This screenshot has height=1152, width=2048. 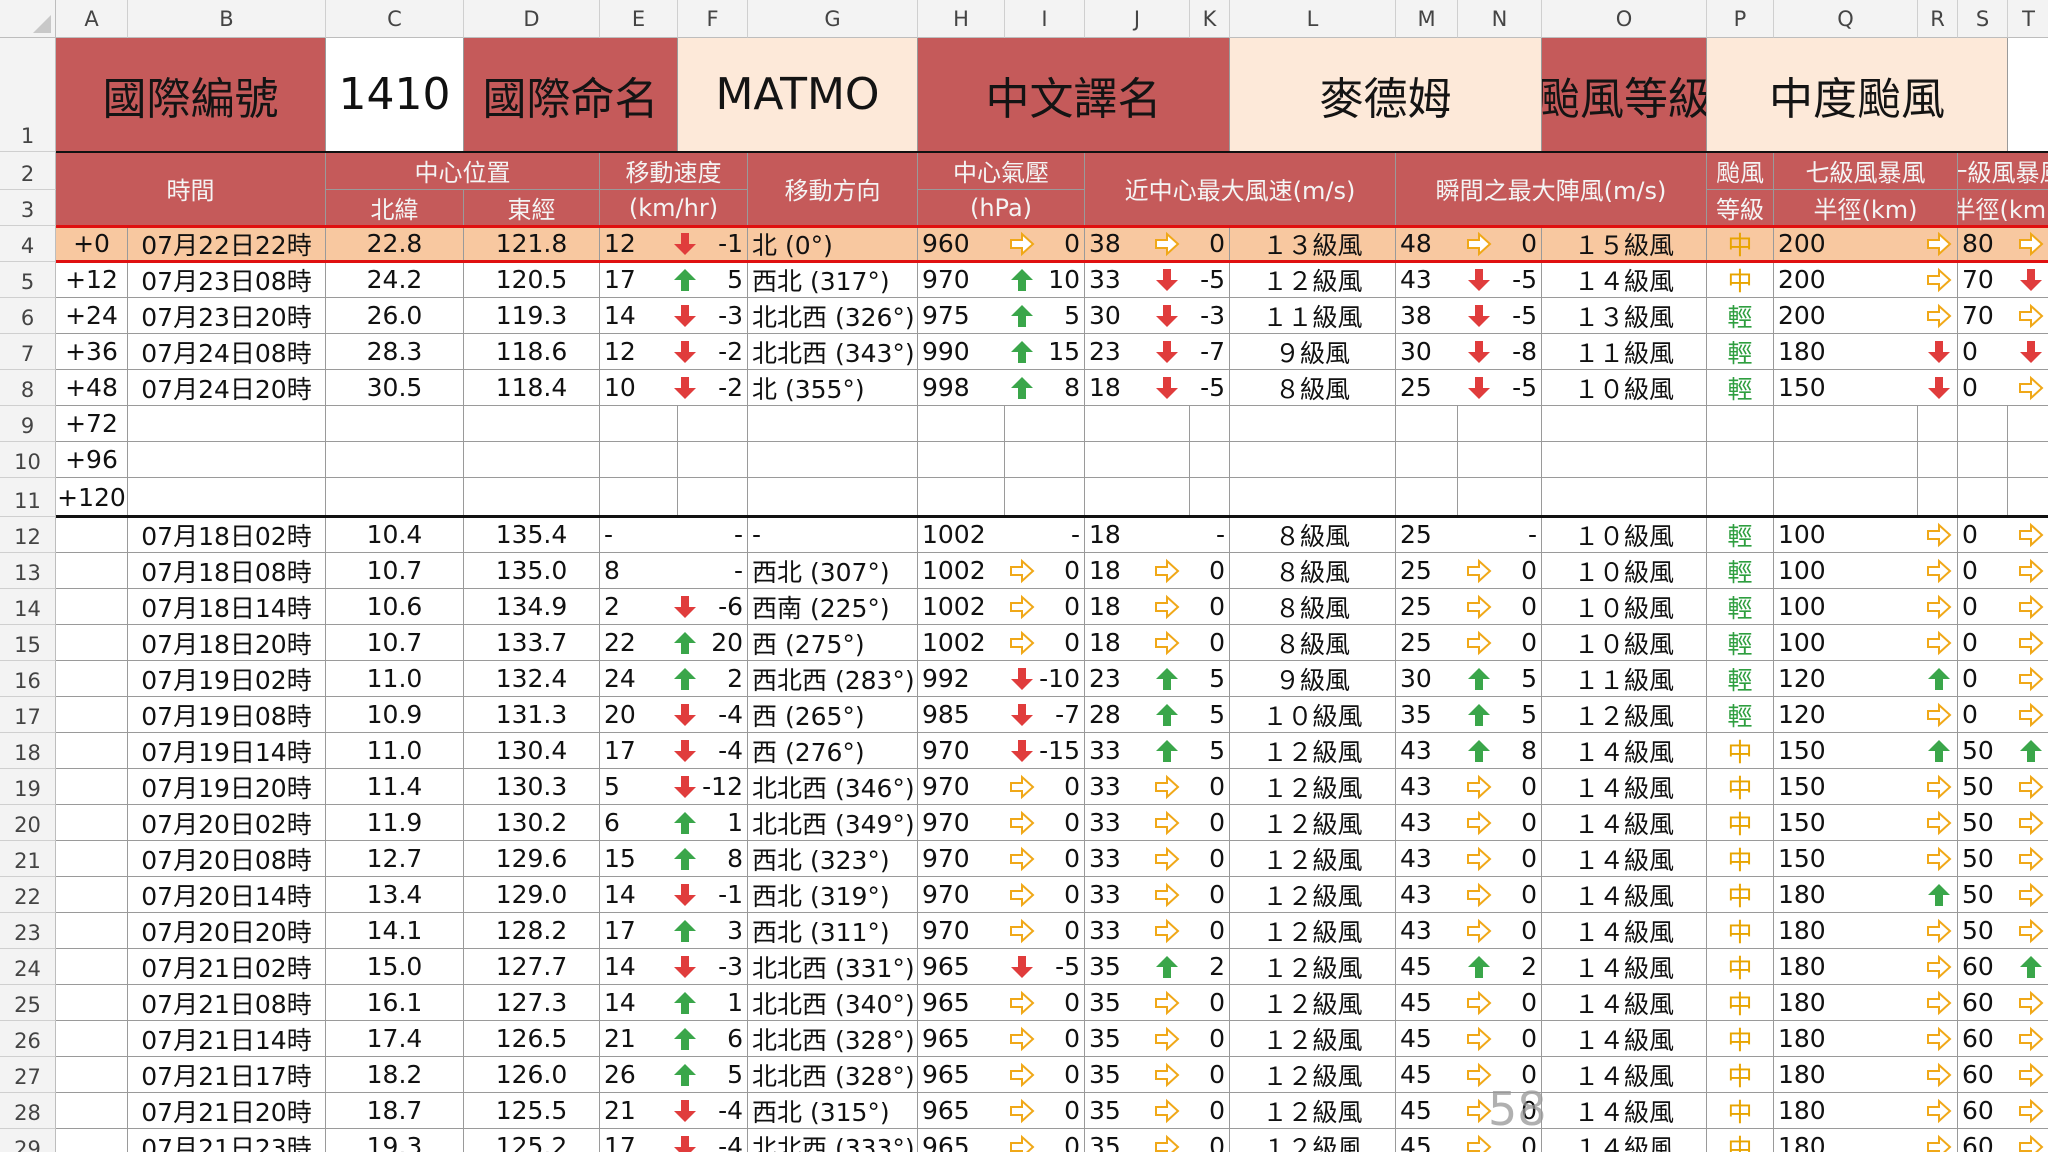 What do you see at coordinates (532, 1039) in the screenshot?
I see `cell-lon: 126.5` at bounding box center [532, 1039].